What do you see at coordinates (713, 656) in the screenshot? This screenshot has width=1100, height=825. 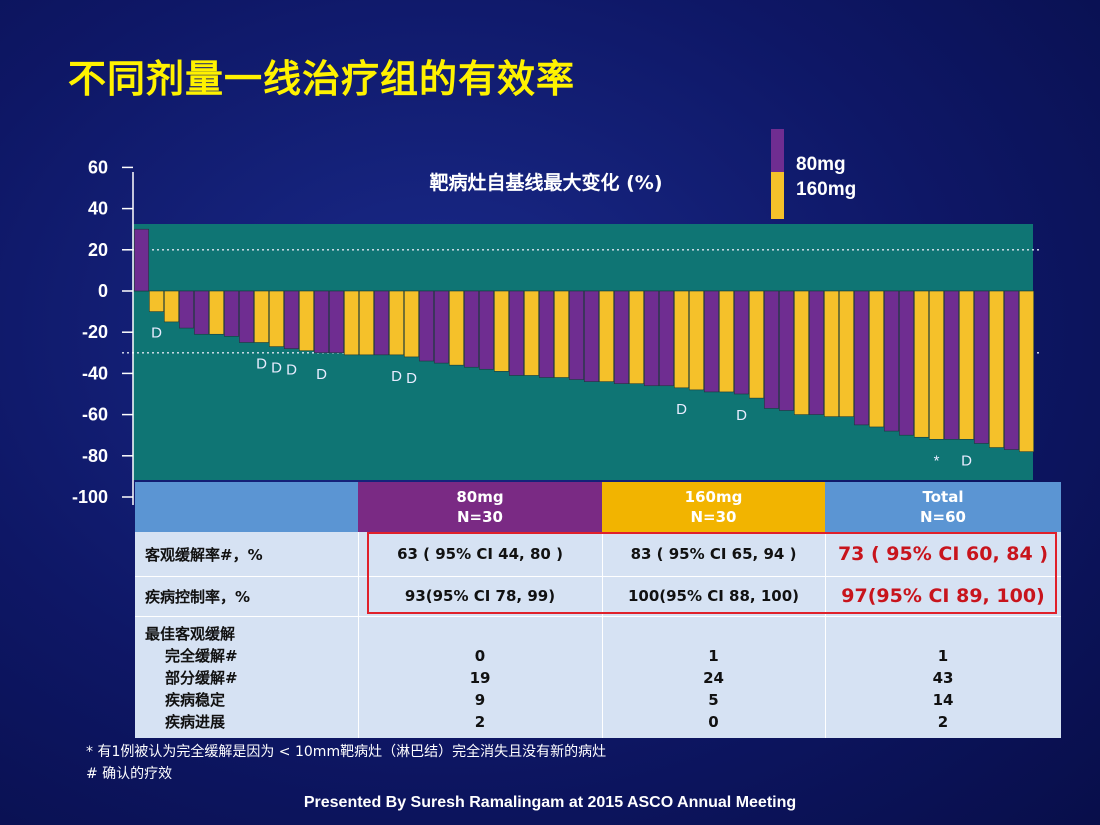 I see `cr-160mg: 1` at bounding box center [713, 656].